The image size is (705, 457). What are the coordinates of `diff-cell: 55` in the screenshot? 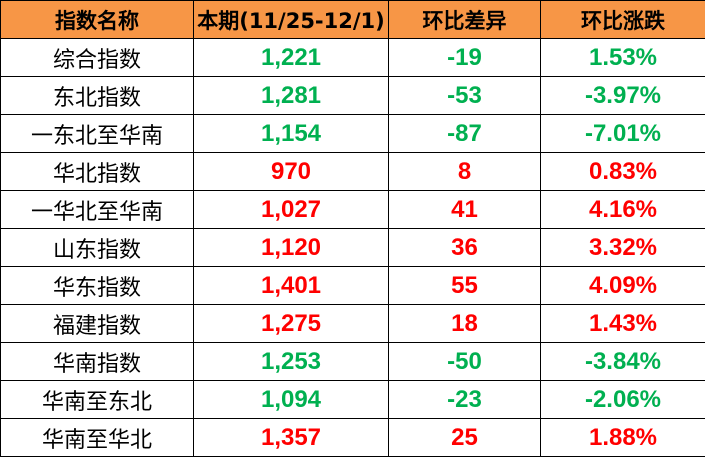 It's located at (464, 285).